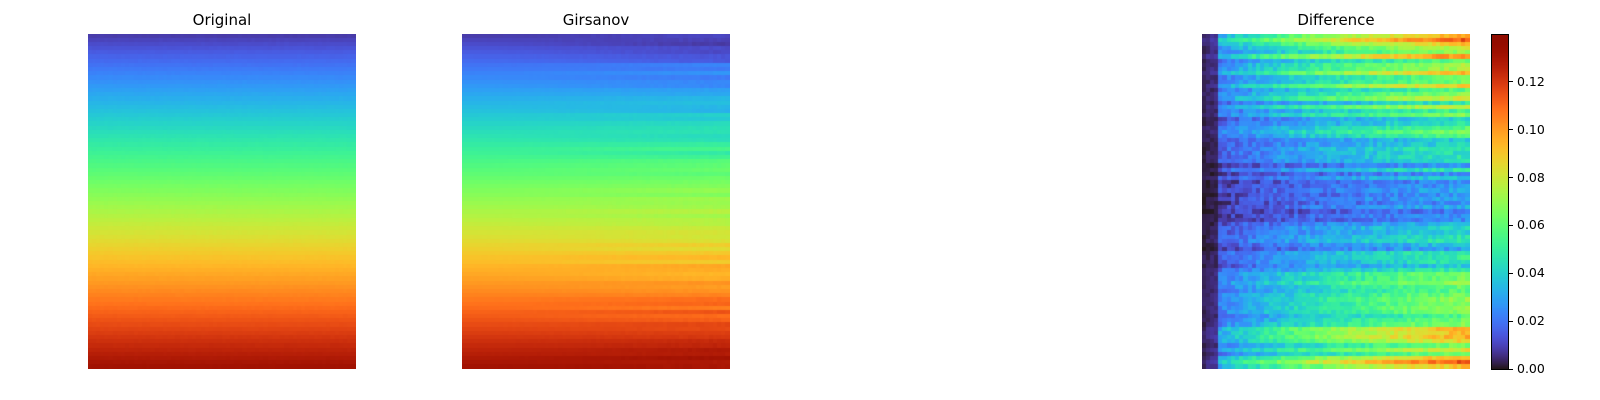 The height and width of the screenshot is (400, 1600). What do you see at coordinates (596, 20) in the screenshot?
I see `girsanov-title: Girsanov` at bounding box center [596, 20].